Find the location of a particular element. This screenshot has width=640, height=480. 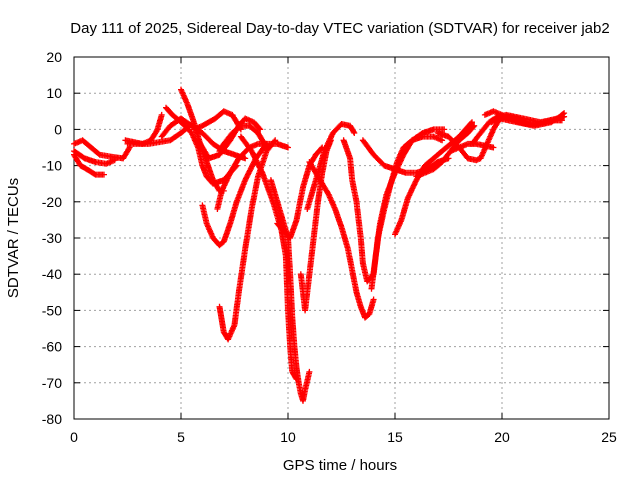

x-tick-label: 15 is located at coordinates (395, 437).